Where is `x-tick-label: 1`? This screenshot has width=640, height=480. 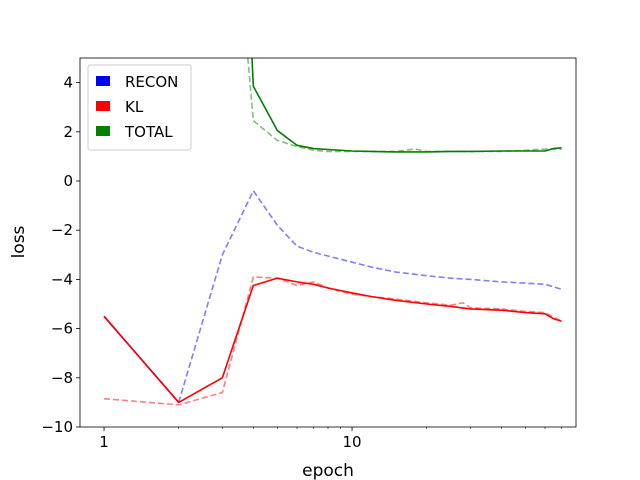
x-tick-label: 1 is located at coordinates (104, 442).